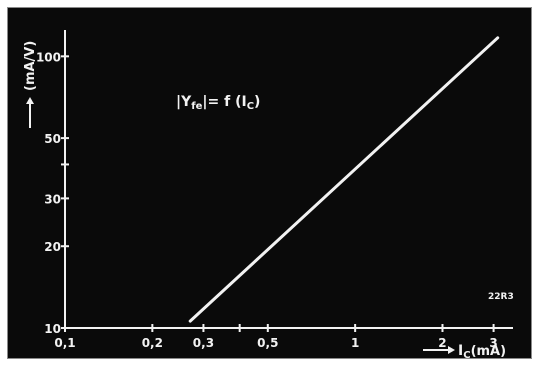 This screenshot has width=539, height=366. I want to click on y-tick-label: 50, so click(52, 139).